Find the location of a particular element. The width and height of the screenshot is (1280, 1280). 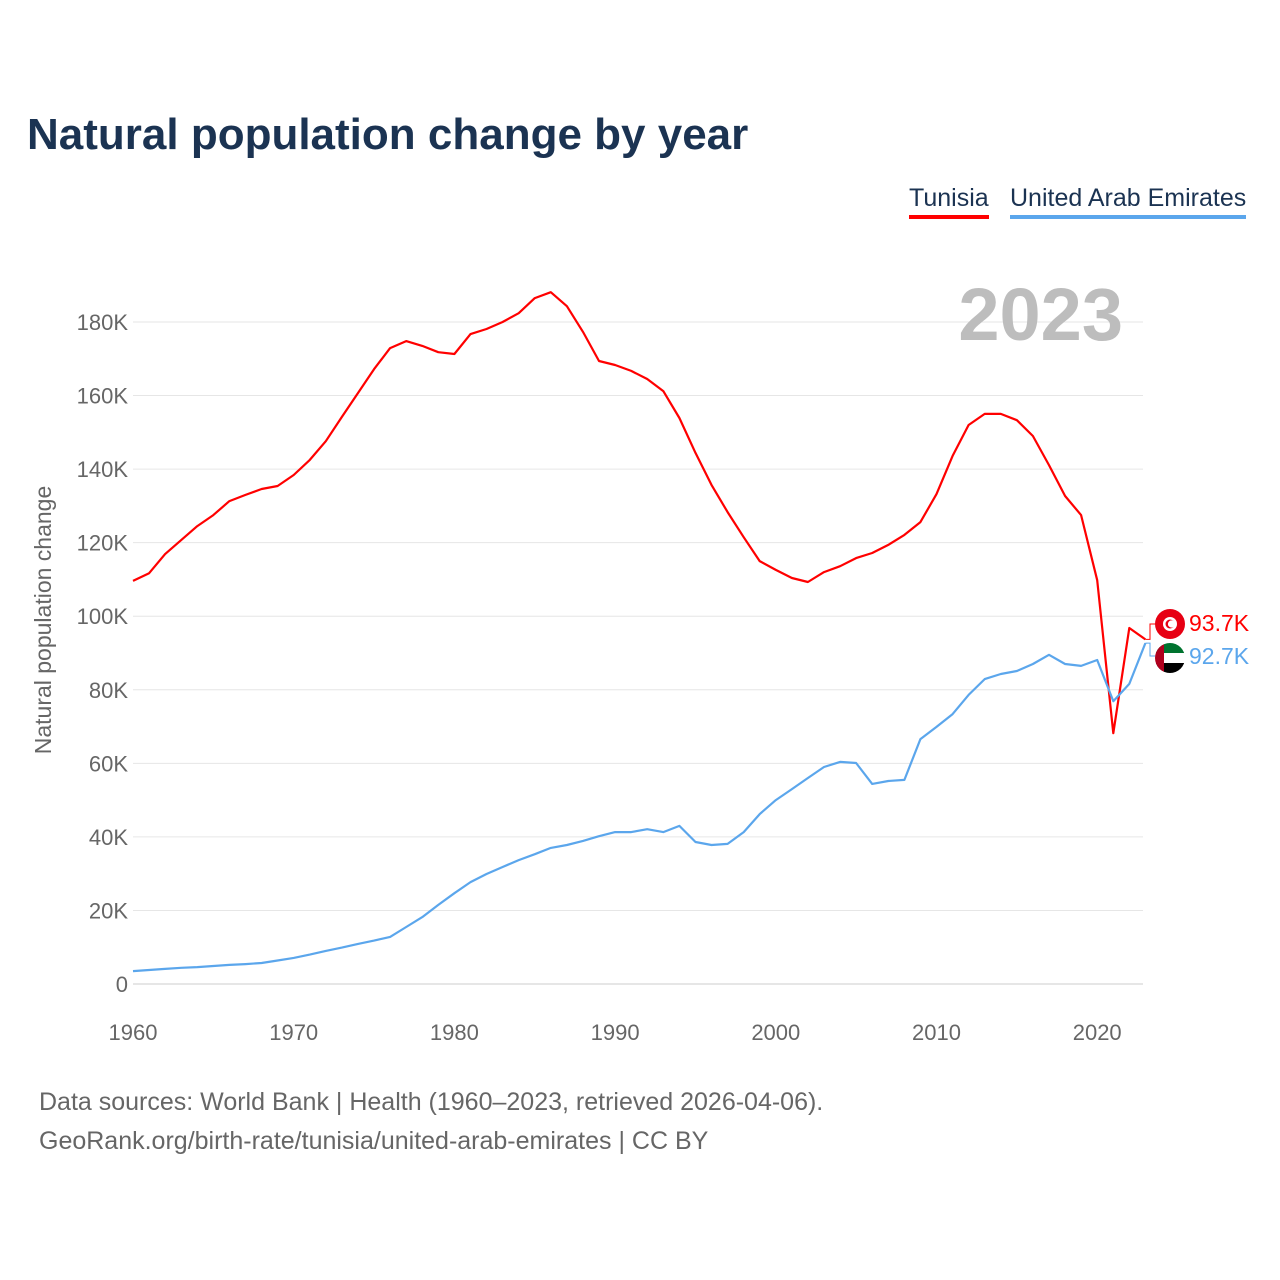

uae-end-label: 92.7K is located at coordinates (1219, 656).